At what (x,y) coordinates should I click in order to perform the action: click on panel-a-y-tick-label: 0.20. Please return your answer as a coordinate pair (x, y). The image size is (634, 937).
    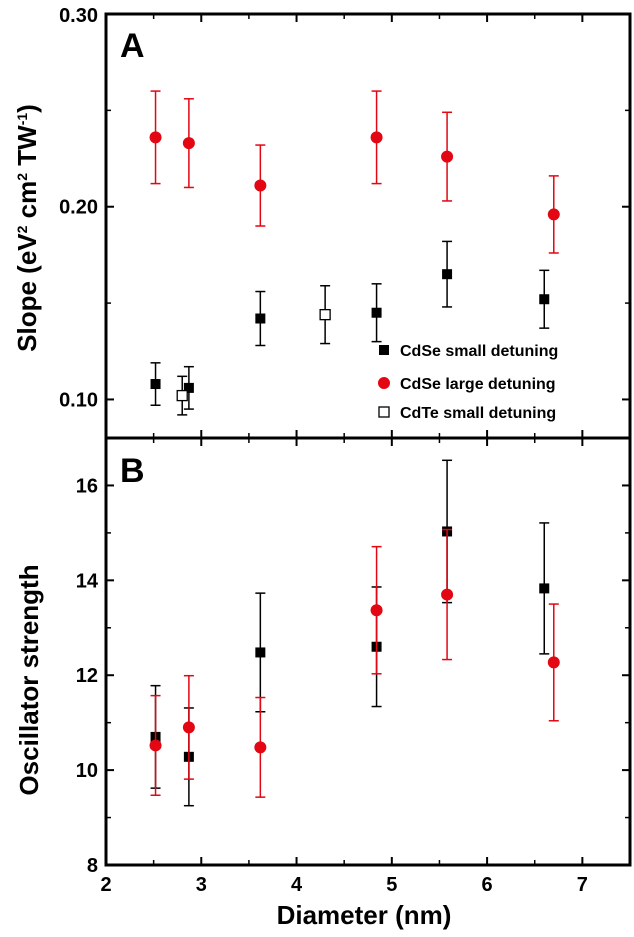
    Looking at the image, I should click on (78, 208).